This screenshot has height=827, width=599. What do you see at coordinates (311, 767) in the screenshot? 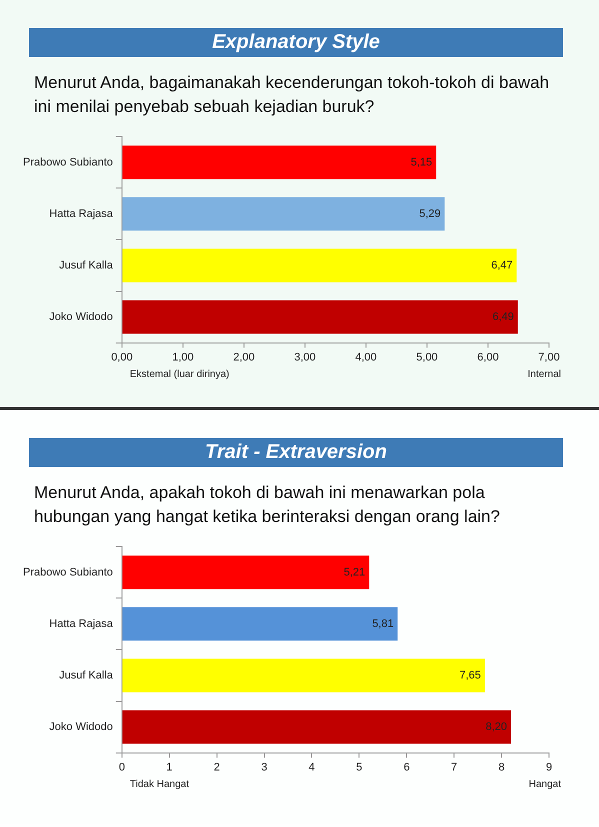
I see `x-tick-label: 4` at bounding box center [311, 767].